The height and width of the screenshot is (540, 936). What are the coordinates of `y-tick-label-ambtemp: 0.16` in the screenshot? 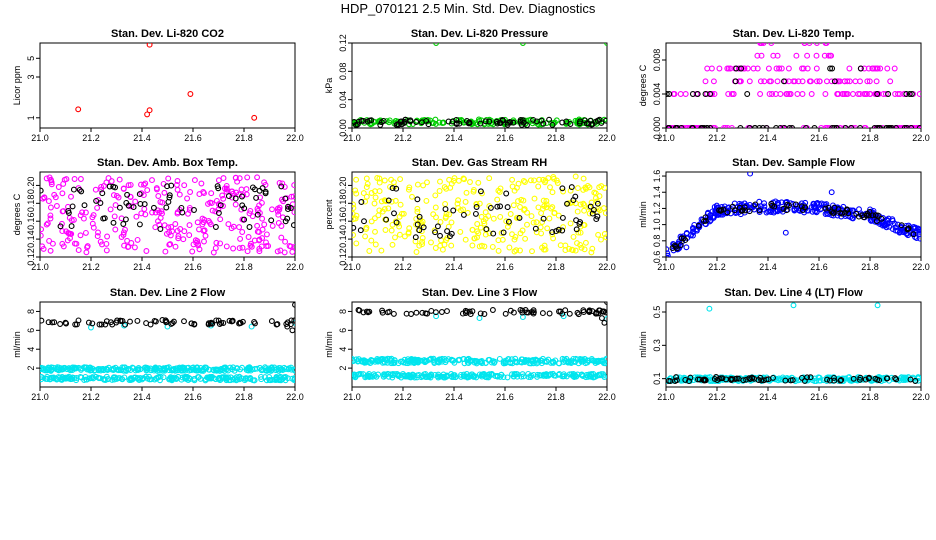 It's located at (31, 221).